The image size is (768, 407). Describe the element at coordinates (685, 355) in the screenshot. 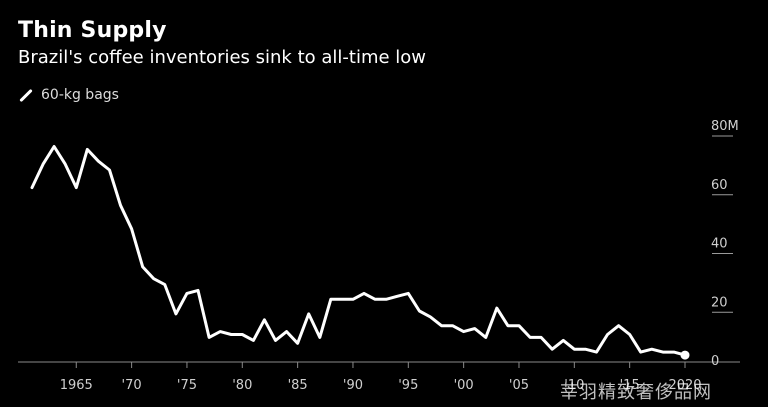

I see `last-point-marker` at that location.